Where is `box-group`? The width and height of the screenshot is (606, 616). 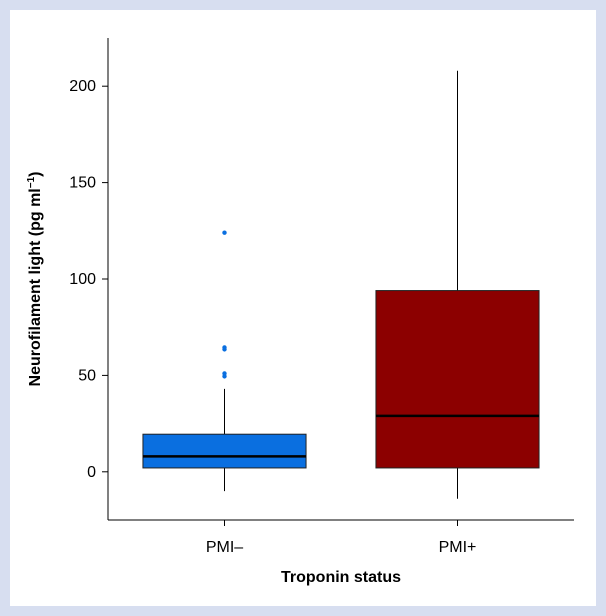 box-group is located at coordinates (224, 361).